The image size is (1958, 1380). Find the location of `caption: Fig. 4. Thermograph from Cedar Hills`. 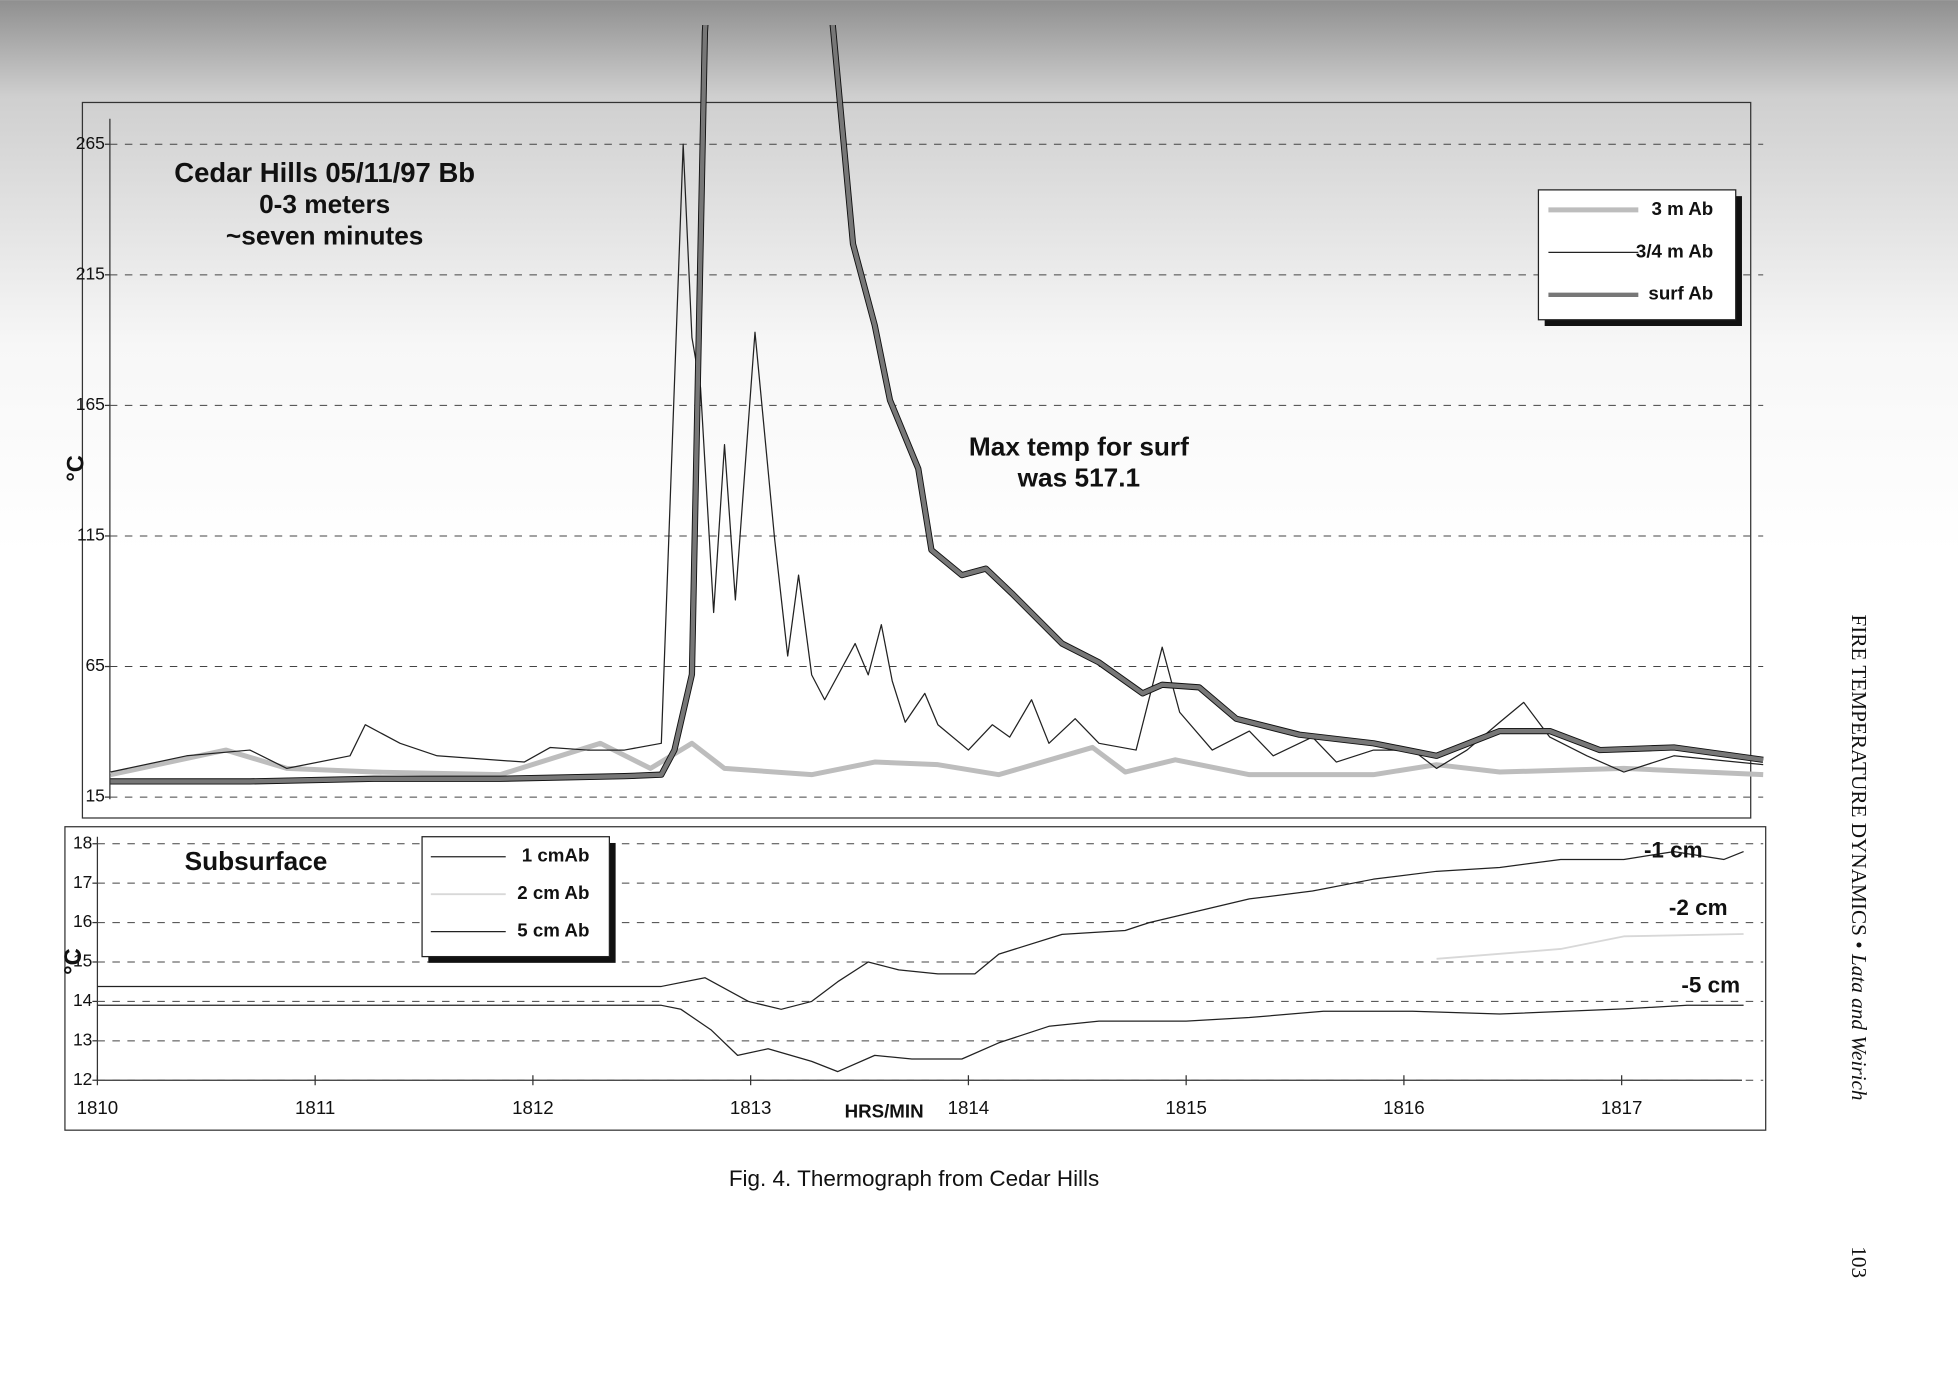

caption: Fig. 4. Thermograph from Cedar Hills is located at coordinates (914, 1178).